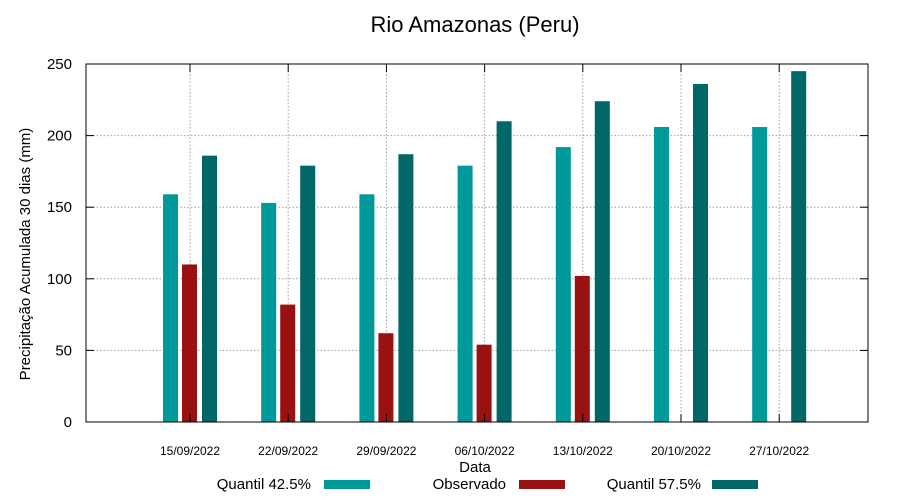 The height and width of the screenshot is (500, 900). Describe the element at coordinates (59, 279) in the screenshot. I see `y-tick-label: 100` at that location.